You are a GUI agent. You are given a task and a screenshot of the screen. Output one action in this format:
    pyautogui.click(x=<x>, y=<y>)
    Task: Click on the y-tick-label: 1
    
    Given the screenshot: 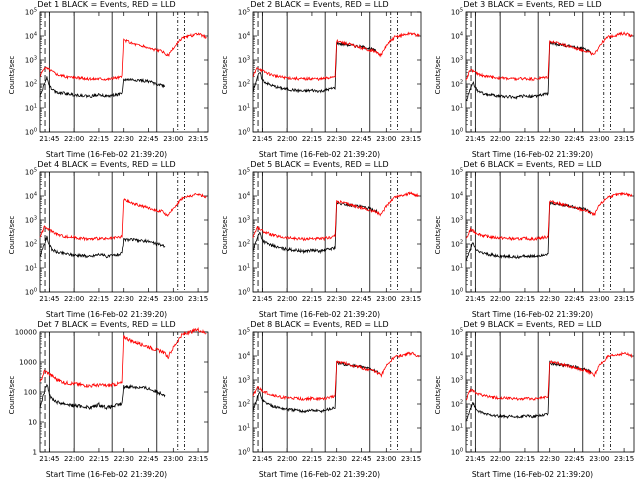 What is the action you would take?
    pyautogui.click(x=35, y=453)
    